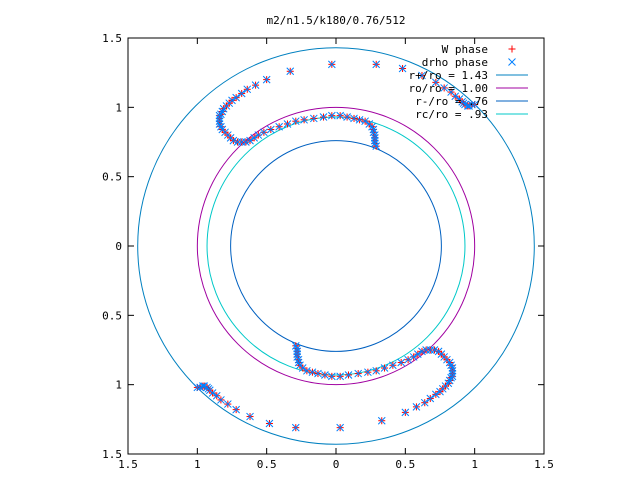 This screenshot has width=640, height=480. Describe the element at coordinates (197, 464) in the screenshot. I see `x-tick-label: 1` at that location.